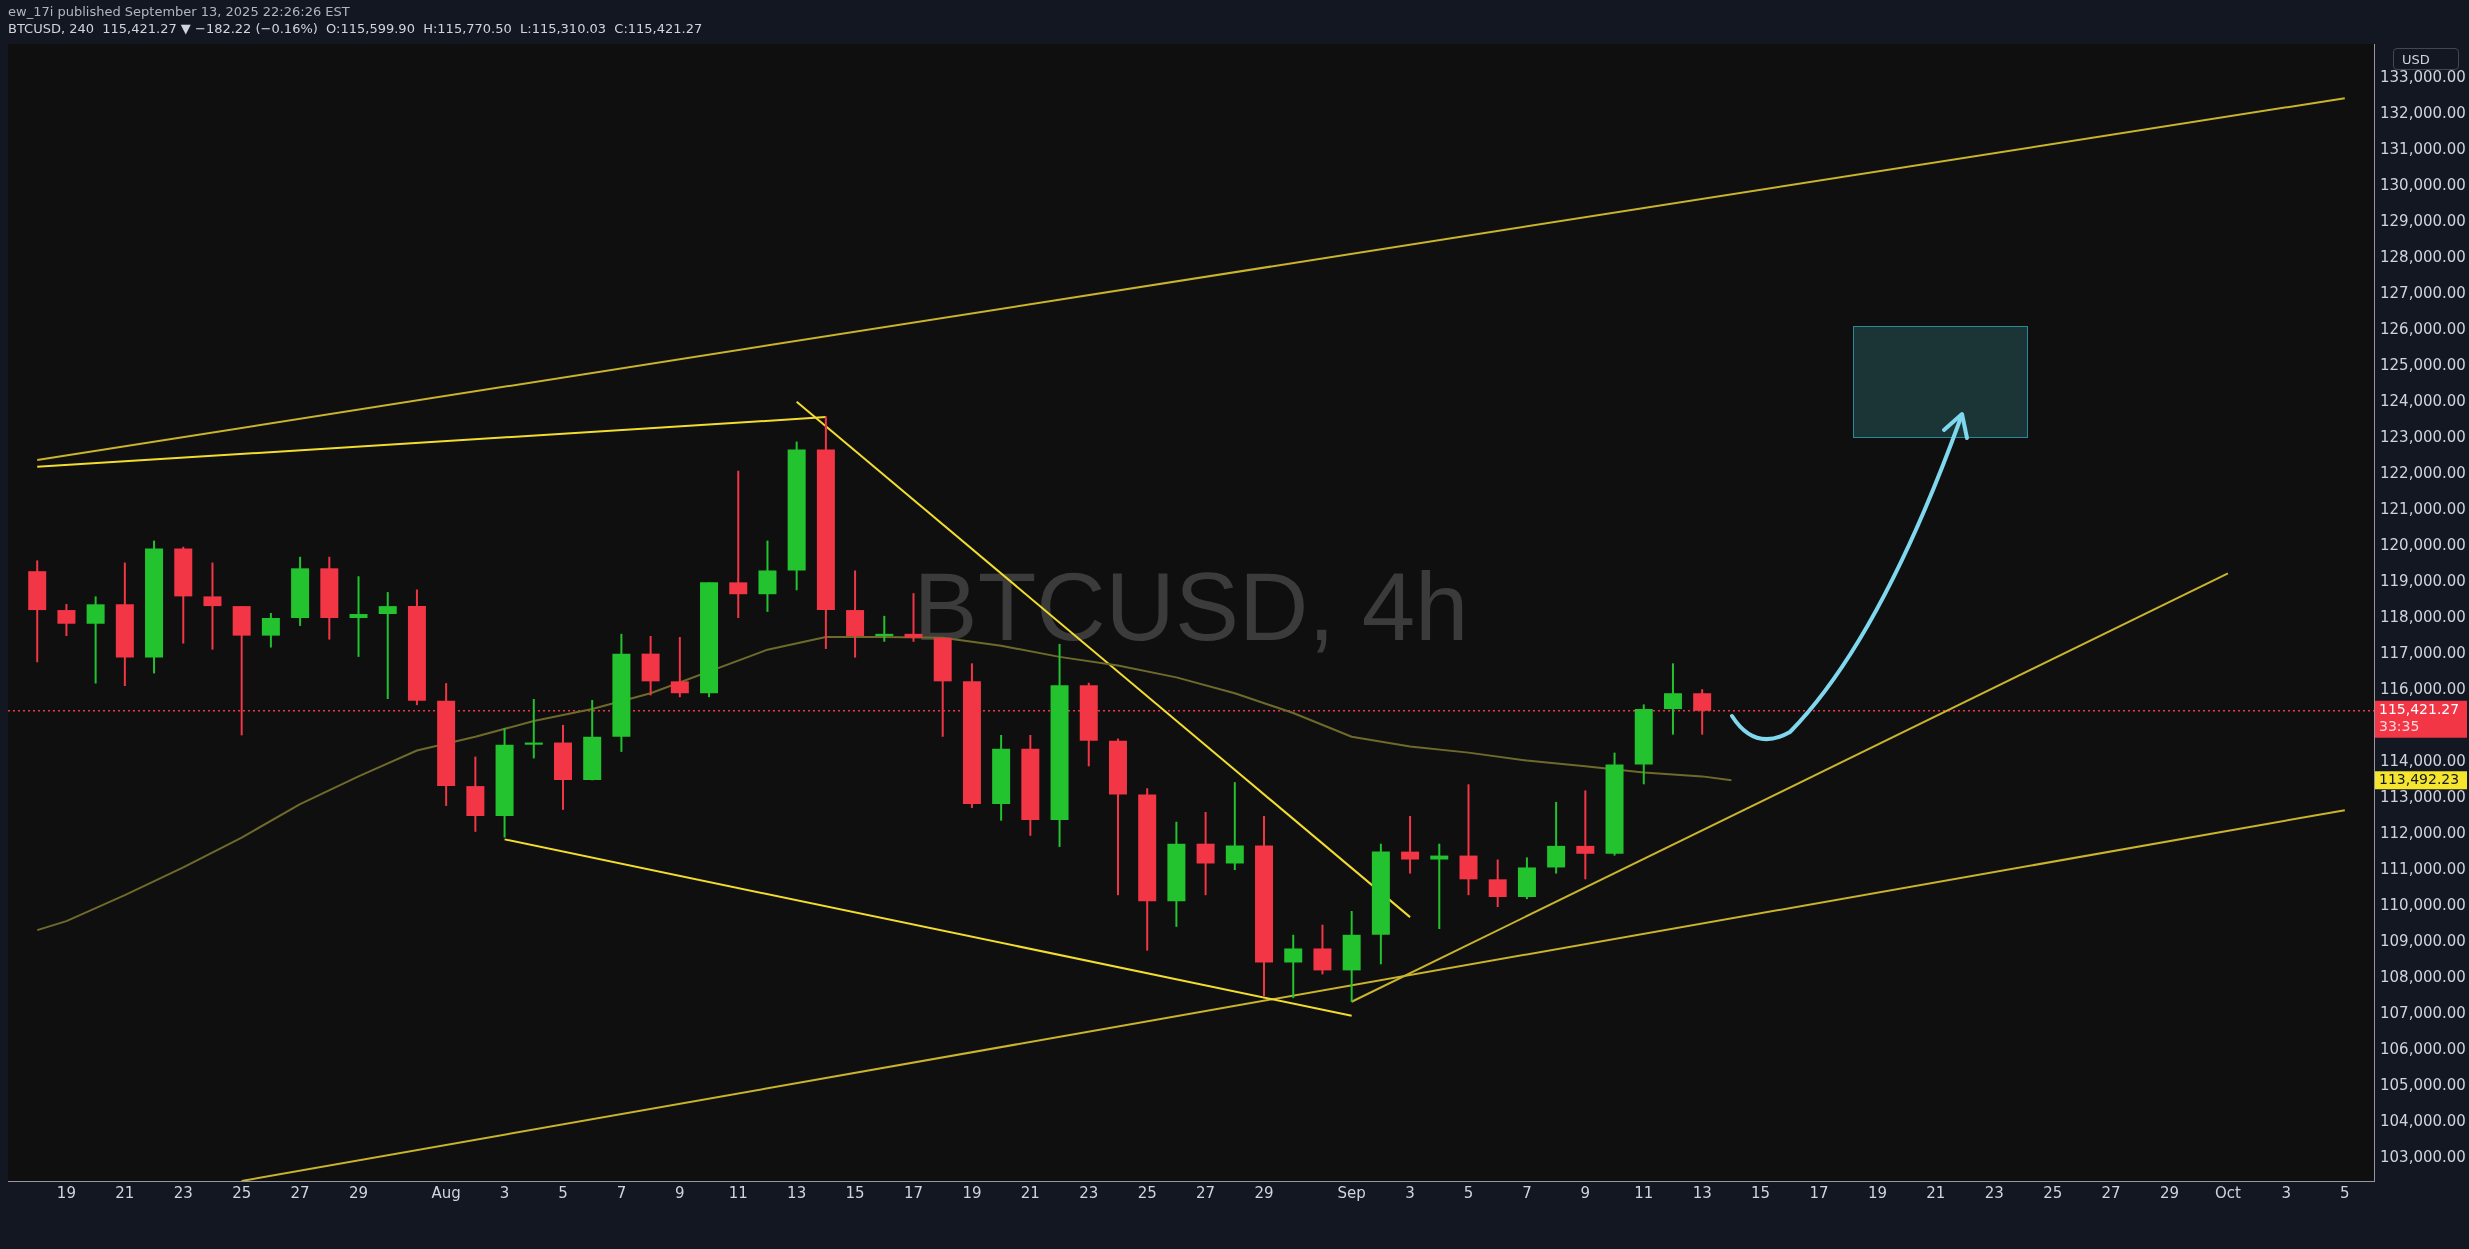 The image size is (2469, 1249). What do you see at coordinates (1351, 1192) in the screenshot?
I see `x-tick-label: Sep` at bounding box center [1351, 1192].